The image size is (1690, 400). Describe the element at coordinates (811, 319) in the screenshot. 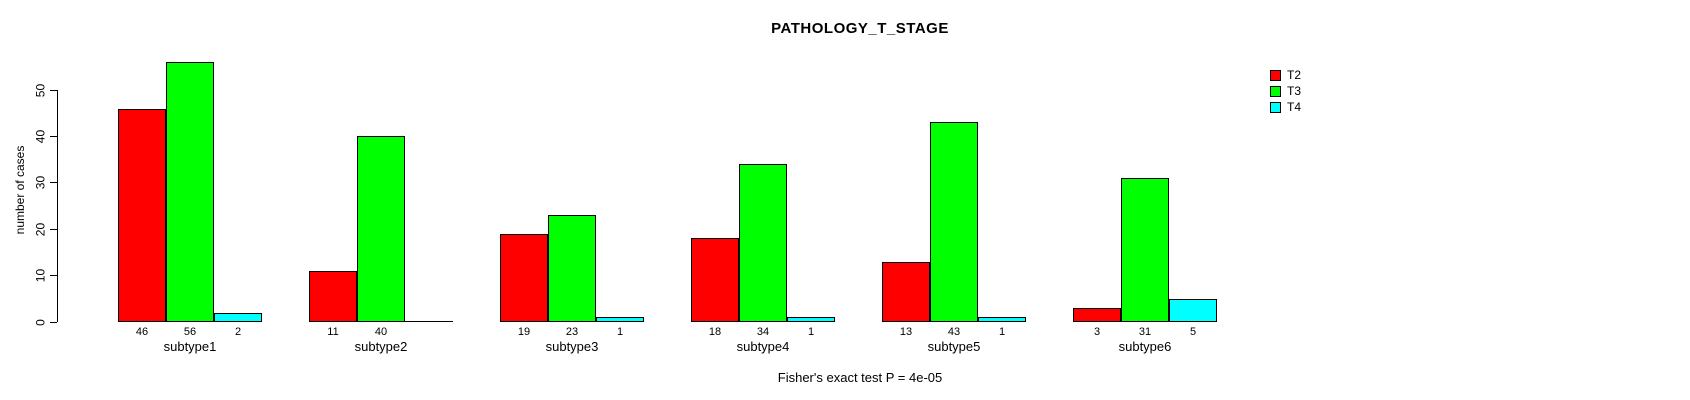

I see `bar-t4-subtype4` at that location.